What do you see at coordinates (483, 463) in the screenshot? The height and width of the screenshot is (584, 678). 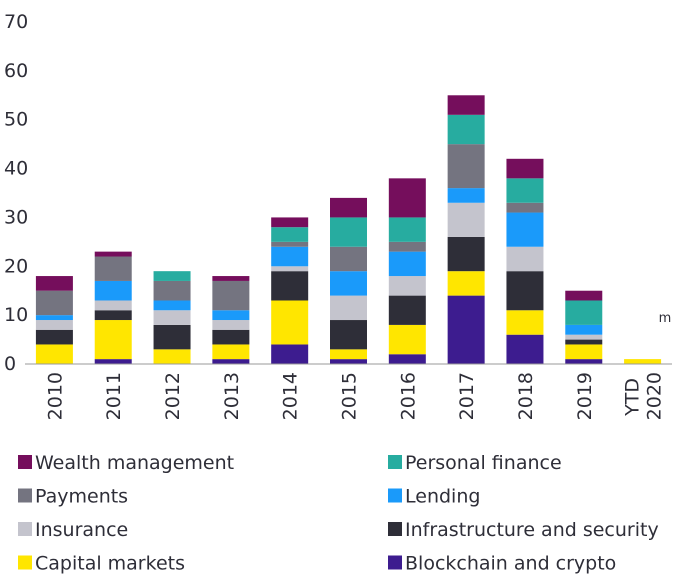 I see `legend-label: Personal finance` at bounding box center [483, 463].